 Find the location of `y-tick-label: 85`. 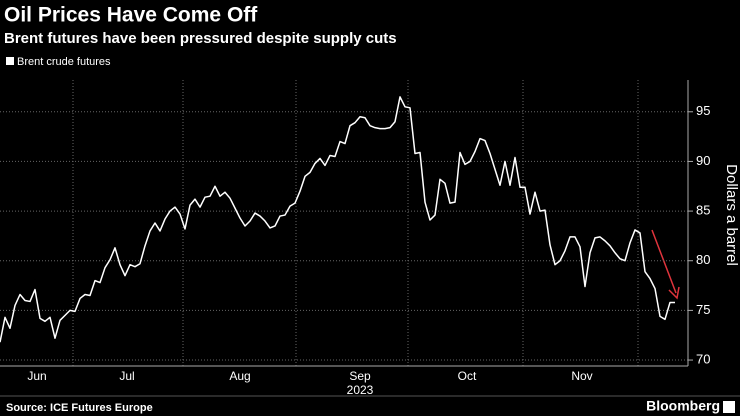

y-tick-label: 85 is located at coordinates (703, 210).